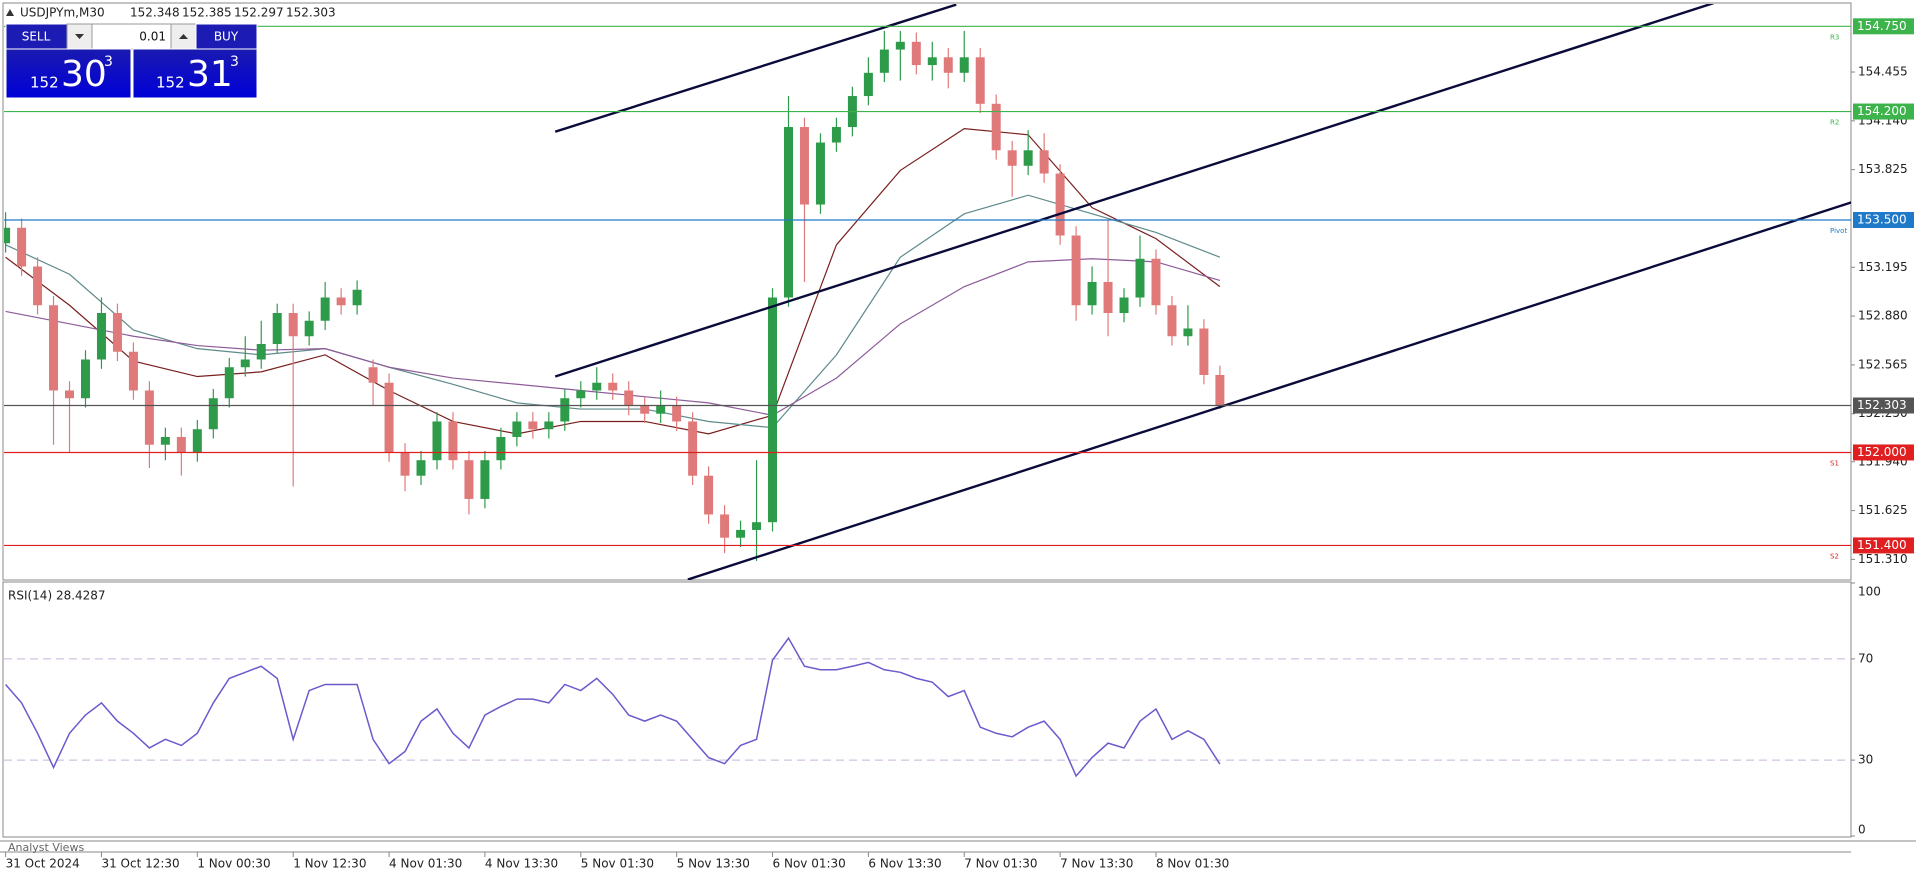 The image size is (1916, 874). I want to click on x-tick-label: 5 Nov 01:30, so click(617, 864).